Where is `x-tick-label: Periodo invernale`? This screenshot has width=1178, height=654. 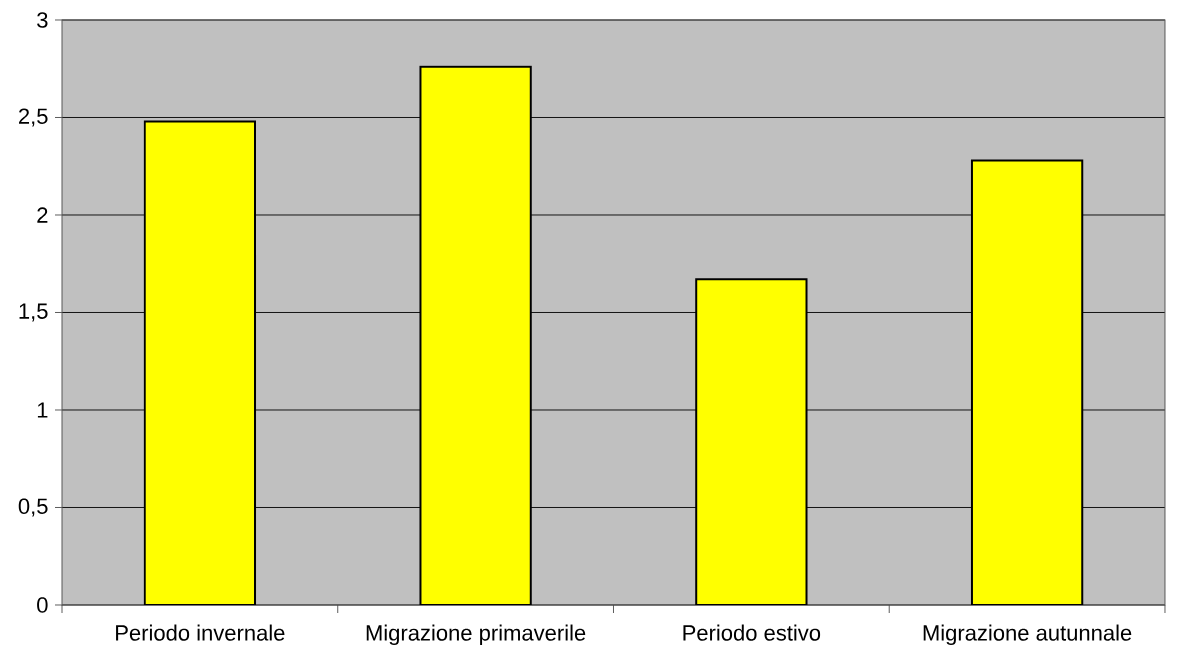
x-tick-label: Periodo invernale is located at coordinates (200, 632).